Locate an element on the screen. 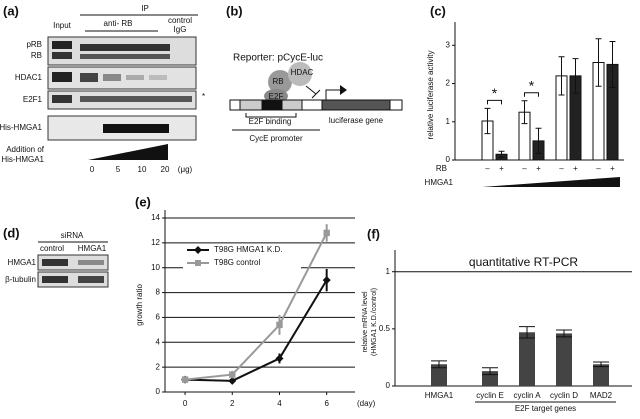  y-tick-label: 12 is located at coordinates (155, 242).